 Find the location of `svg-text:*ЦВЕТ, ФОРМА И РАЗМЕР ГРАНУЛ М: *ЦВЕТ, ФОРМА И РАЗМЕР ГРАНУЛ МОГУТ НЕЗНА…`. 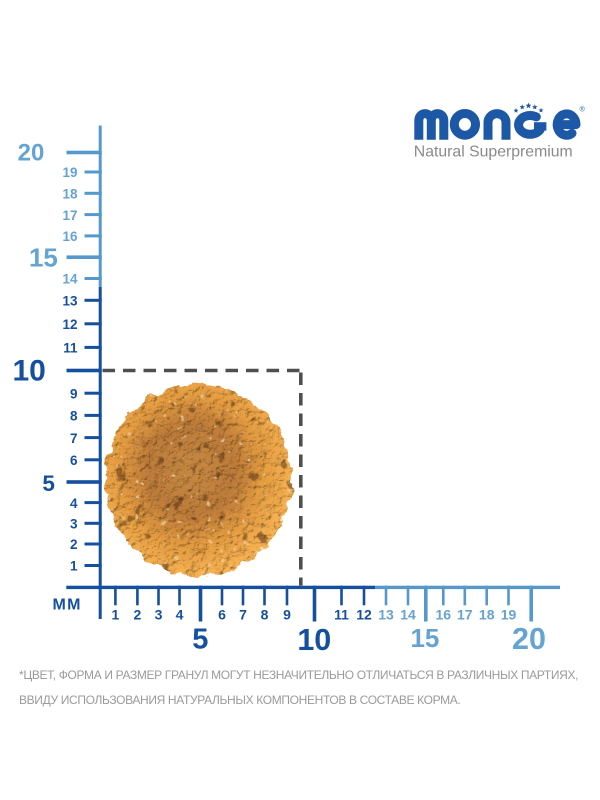

svg-text:*ЦВЕТ, ФОРМА И РАЗМЕР ГРАНУЛ М: *ЦВЕТ, ФОРМА И РАЗМЕР ГРАНУЛ МОГУТ НЕЗНА… is located at coordinates (298, 675).